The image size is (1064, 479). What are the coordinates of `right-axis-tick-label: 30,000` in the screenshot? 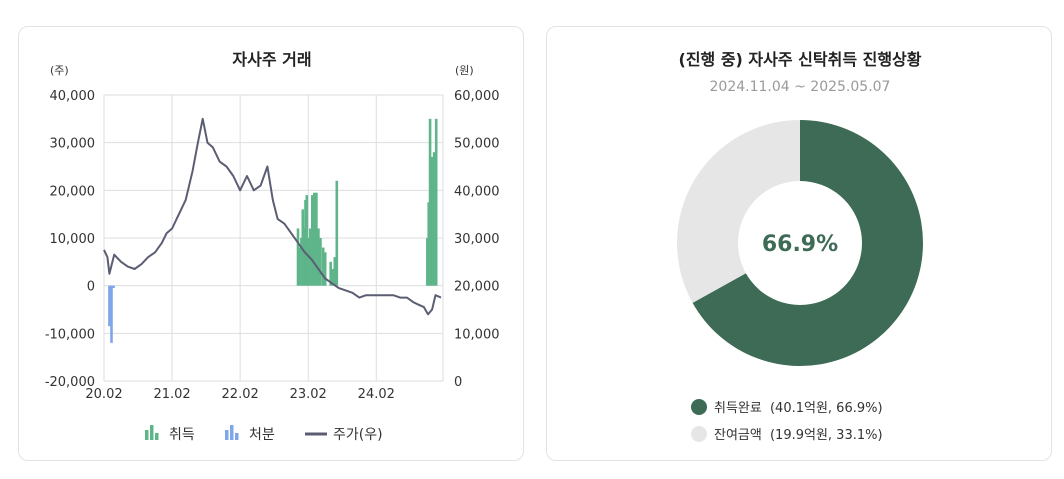 It's located at (477, 239).